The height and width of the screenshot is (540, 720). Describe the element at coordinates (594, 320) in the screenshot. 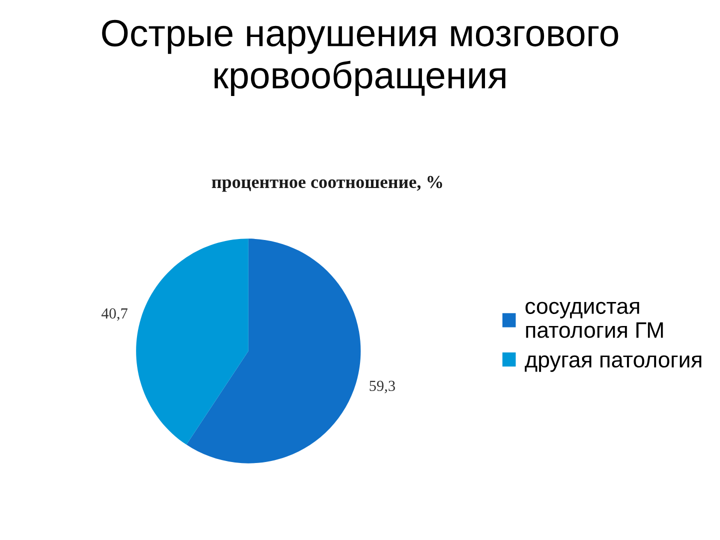

I see `legend-label: сосудистая патология ГМ` at that location.